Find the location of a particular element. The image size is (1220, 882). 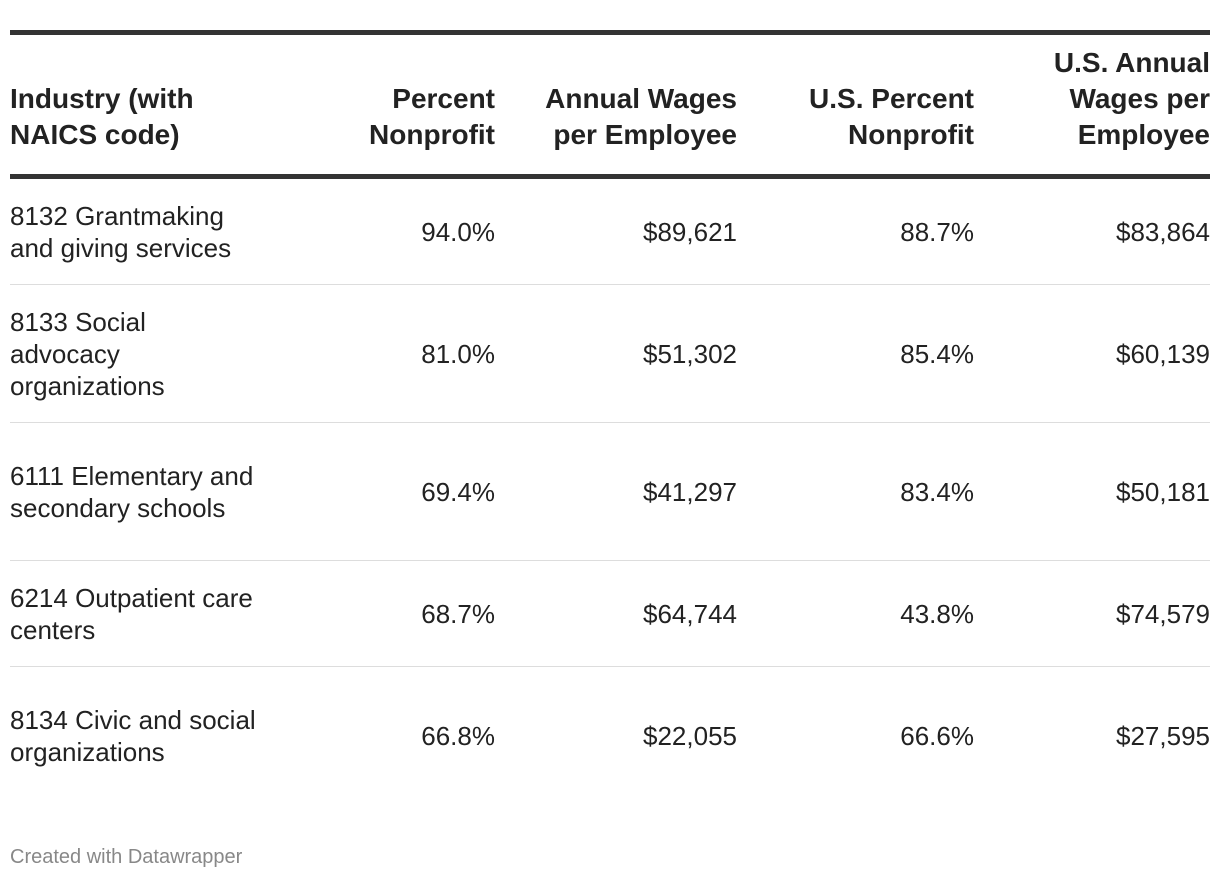

cell-us-annual-wages: $83,864 is located at coordinates (1092, 230).